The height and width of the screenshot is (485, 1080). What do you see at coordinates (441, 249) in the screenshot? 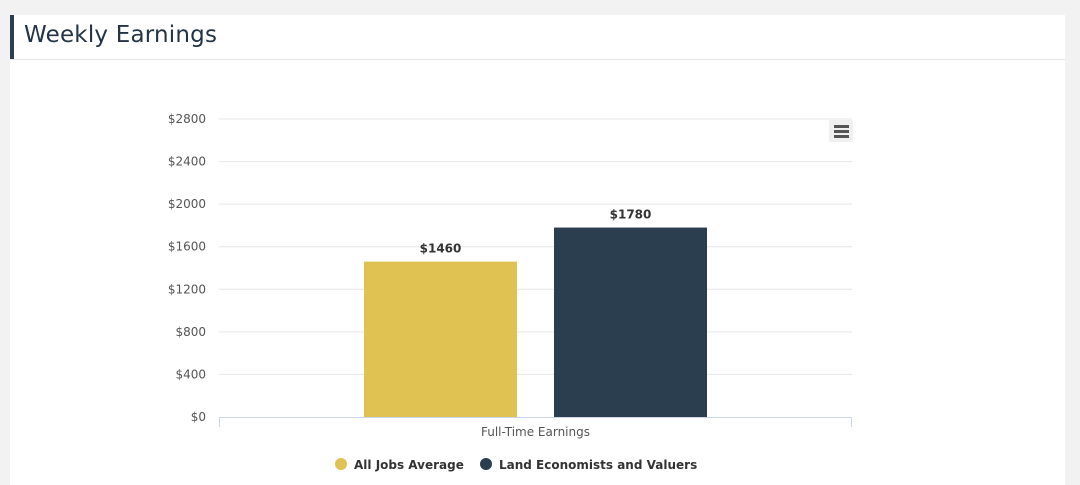
I see `data-label: $1460` at bounding box center [441, 249].